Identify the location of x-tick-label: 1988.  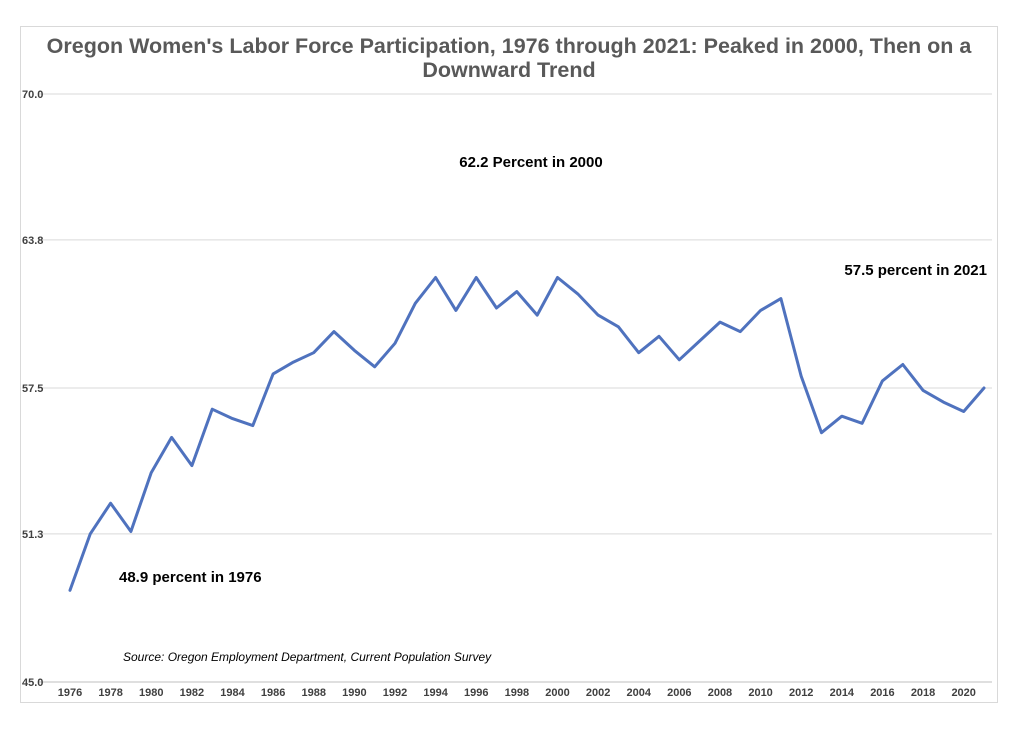
(313, 693).